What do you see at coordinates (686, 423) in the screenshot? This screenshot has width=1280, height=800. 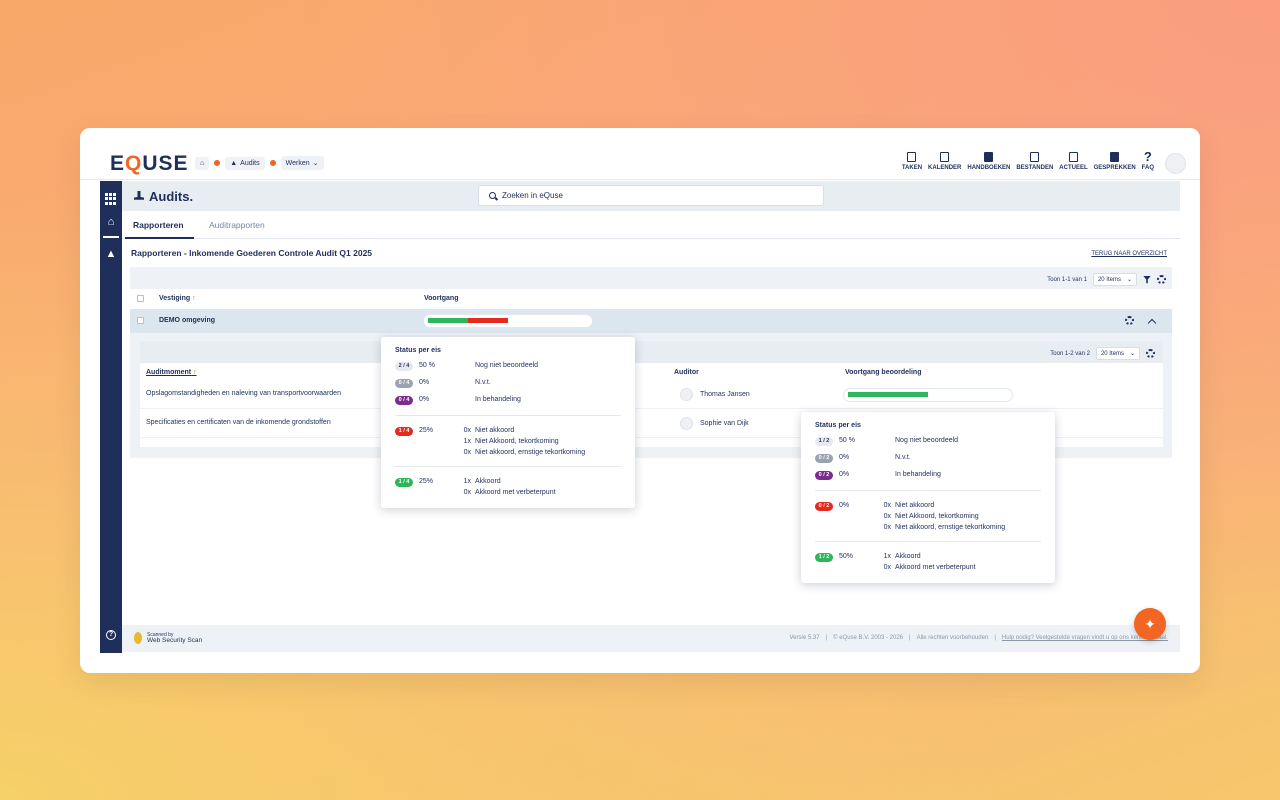 I see `avatar` at bounding box center [686, 423].